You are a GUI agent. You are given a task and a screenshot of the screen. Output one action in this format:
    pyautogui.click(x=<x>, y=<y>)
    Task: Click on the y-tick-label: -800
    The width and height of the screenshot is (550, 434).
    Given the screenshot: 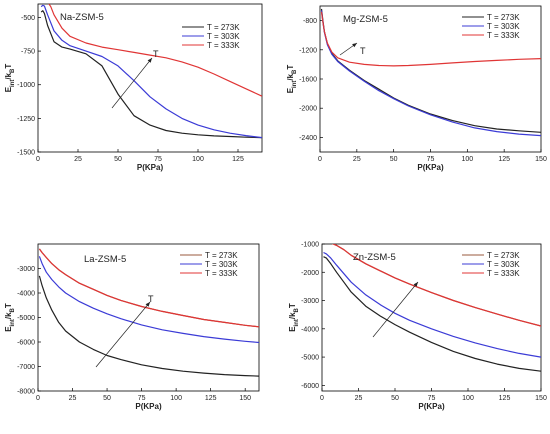 What is the action you would take?
    pyautogui.click(x=310, y=21)
    